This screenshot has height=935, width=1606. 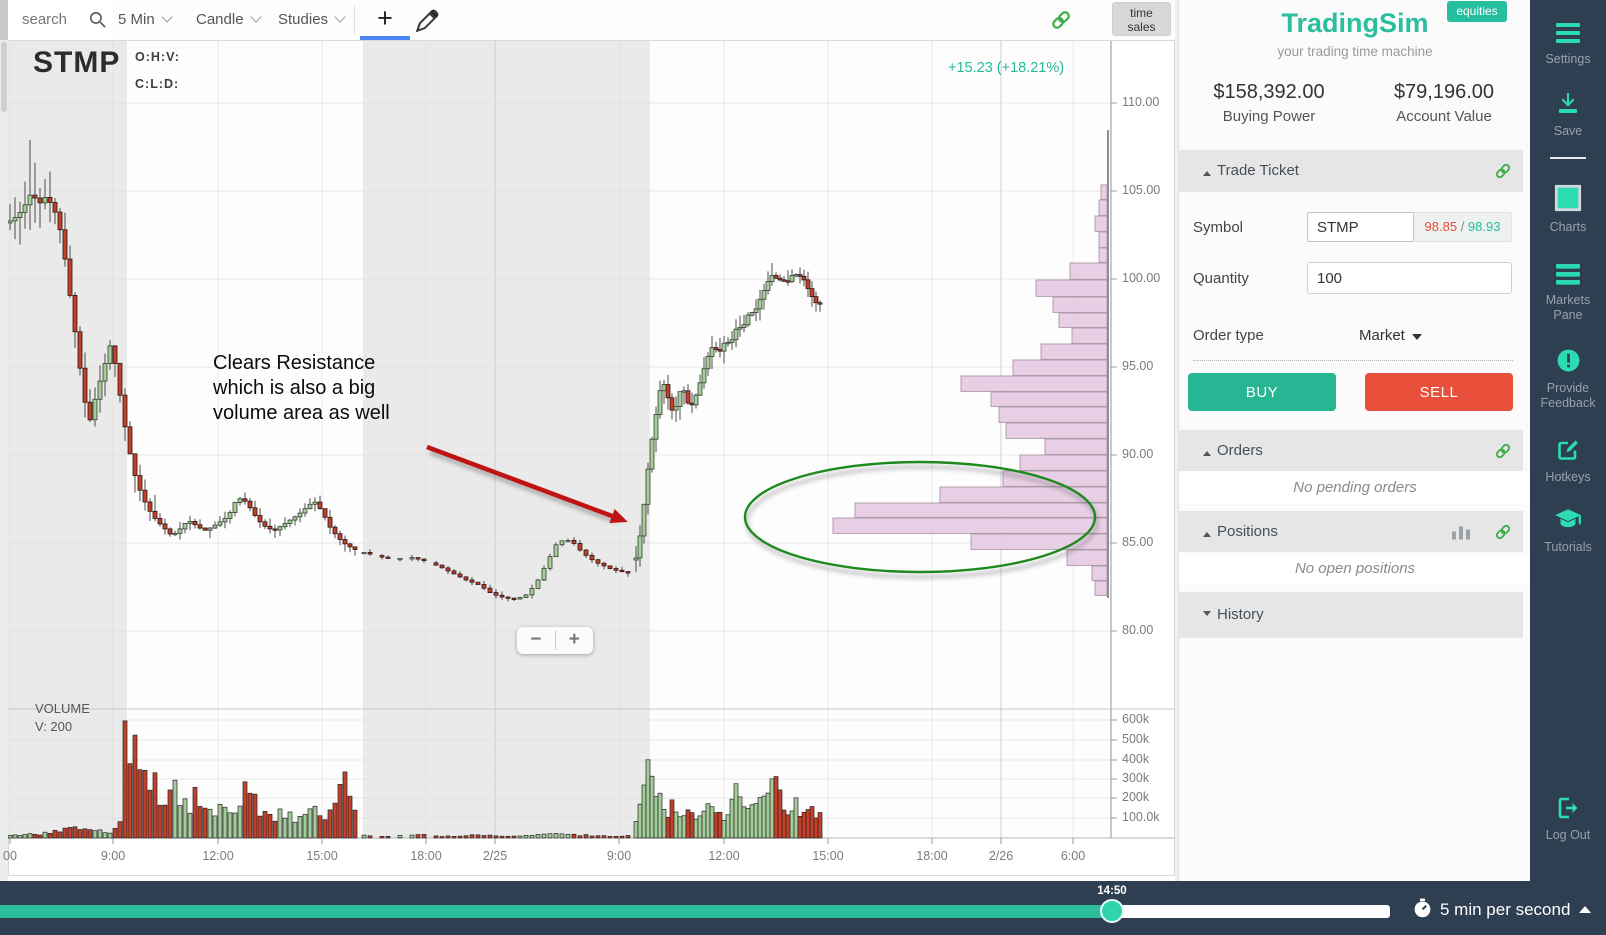 What do you see at coordinates (1444, 92) in the screenshot?
I see `account-value-value: $79,196.00` at bounding box center [1444, 92].